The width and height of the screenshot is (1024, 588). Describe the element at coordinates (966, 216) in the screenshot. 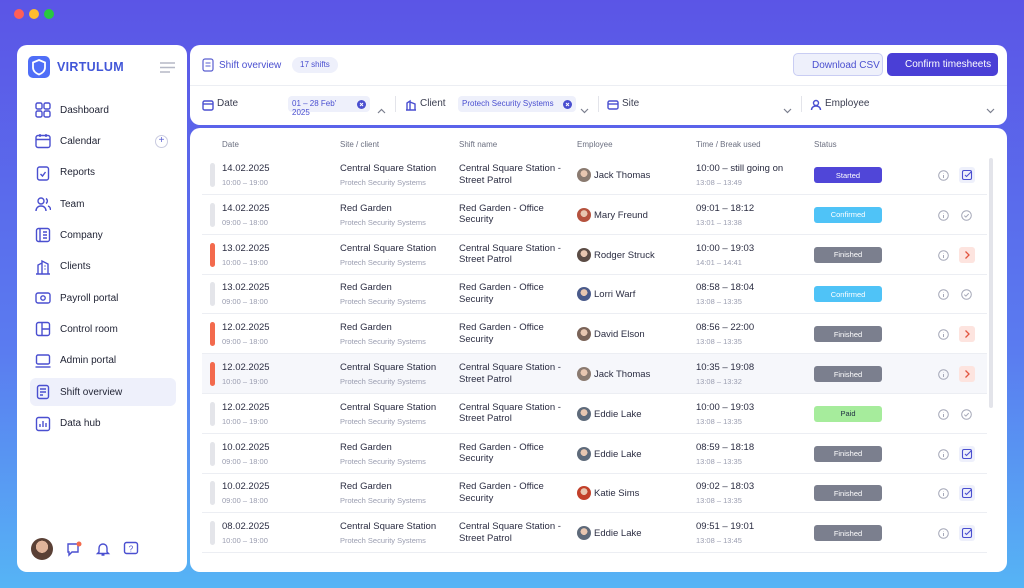

I see `confirmed-icon` at that location.